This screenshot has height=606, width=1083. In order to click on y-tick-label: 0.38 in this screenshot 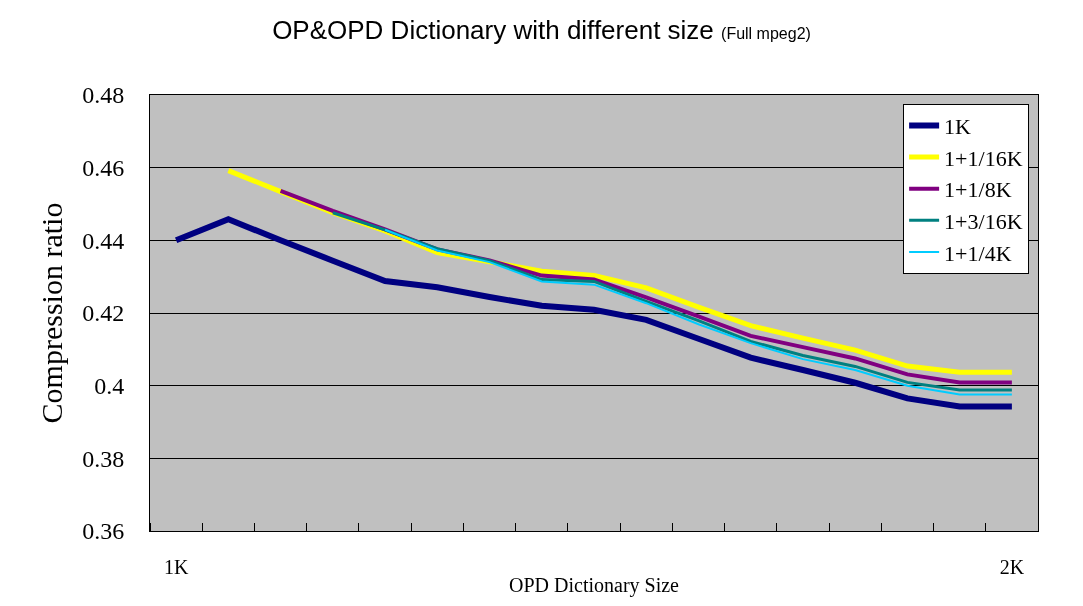, I will do `click(103, 458)`.